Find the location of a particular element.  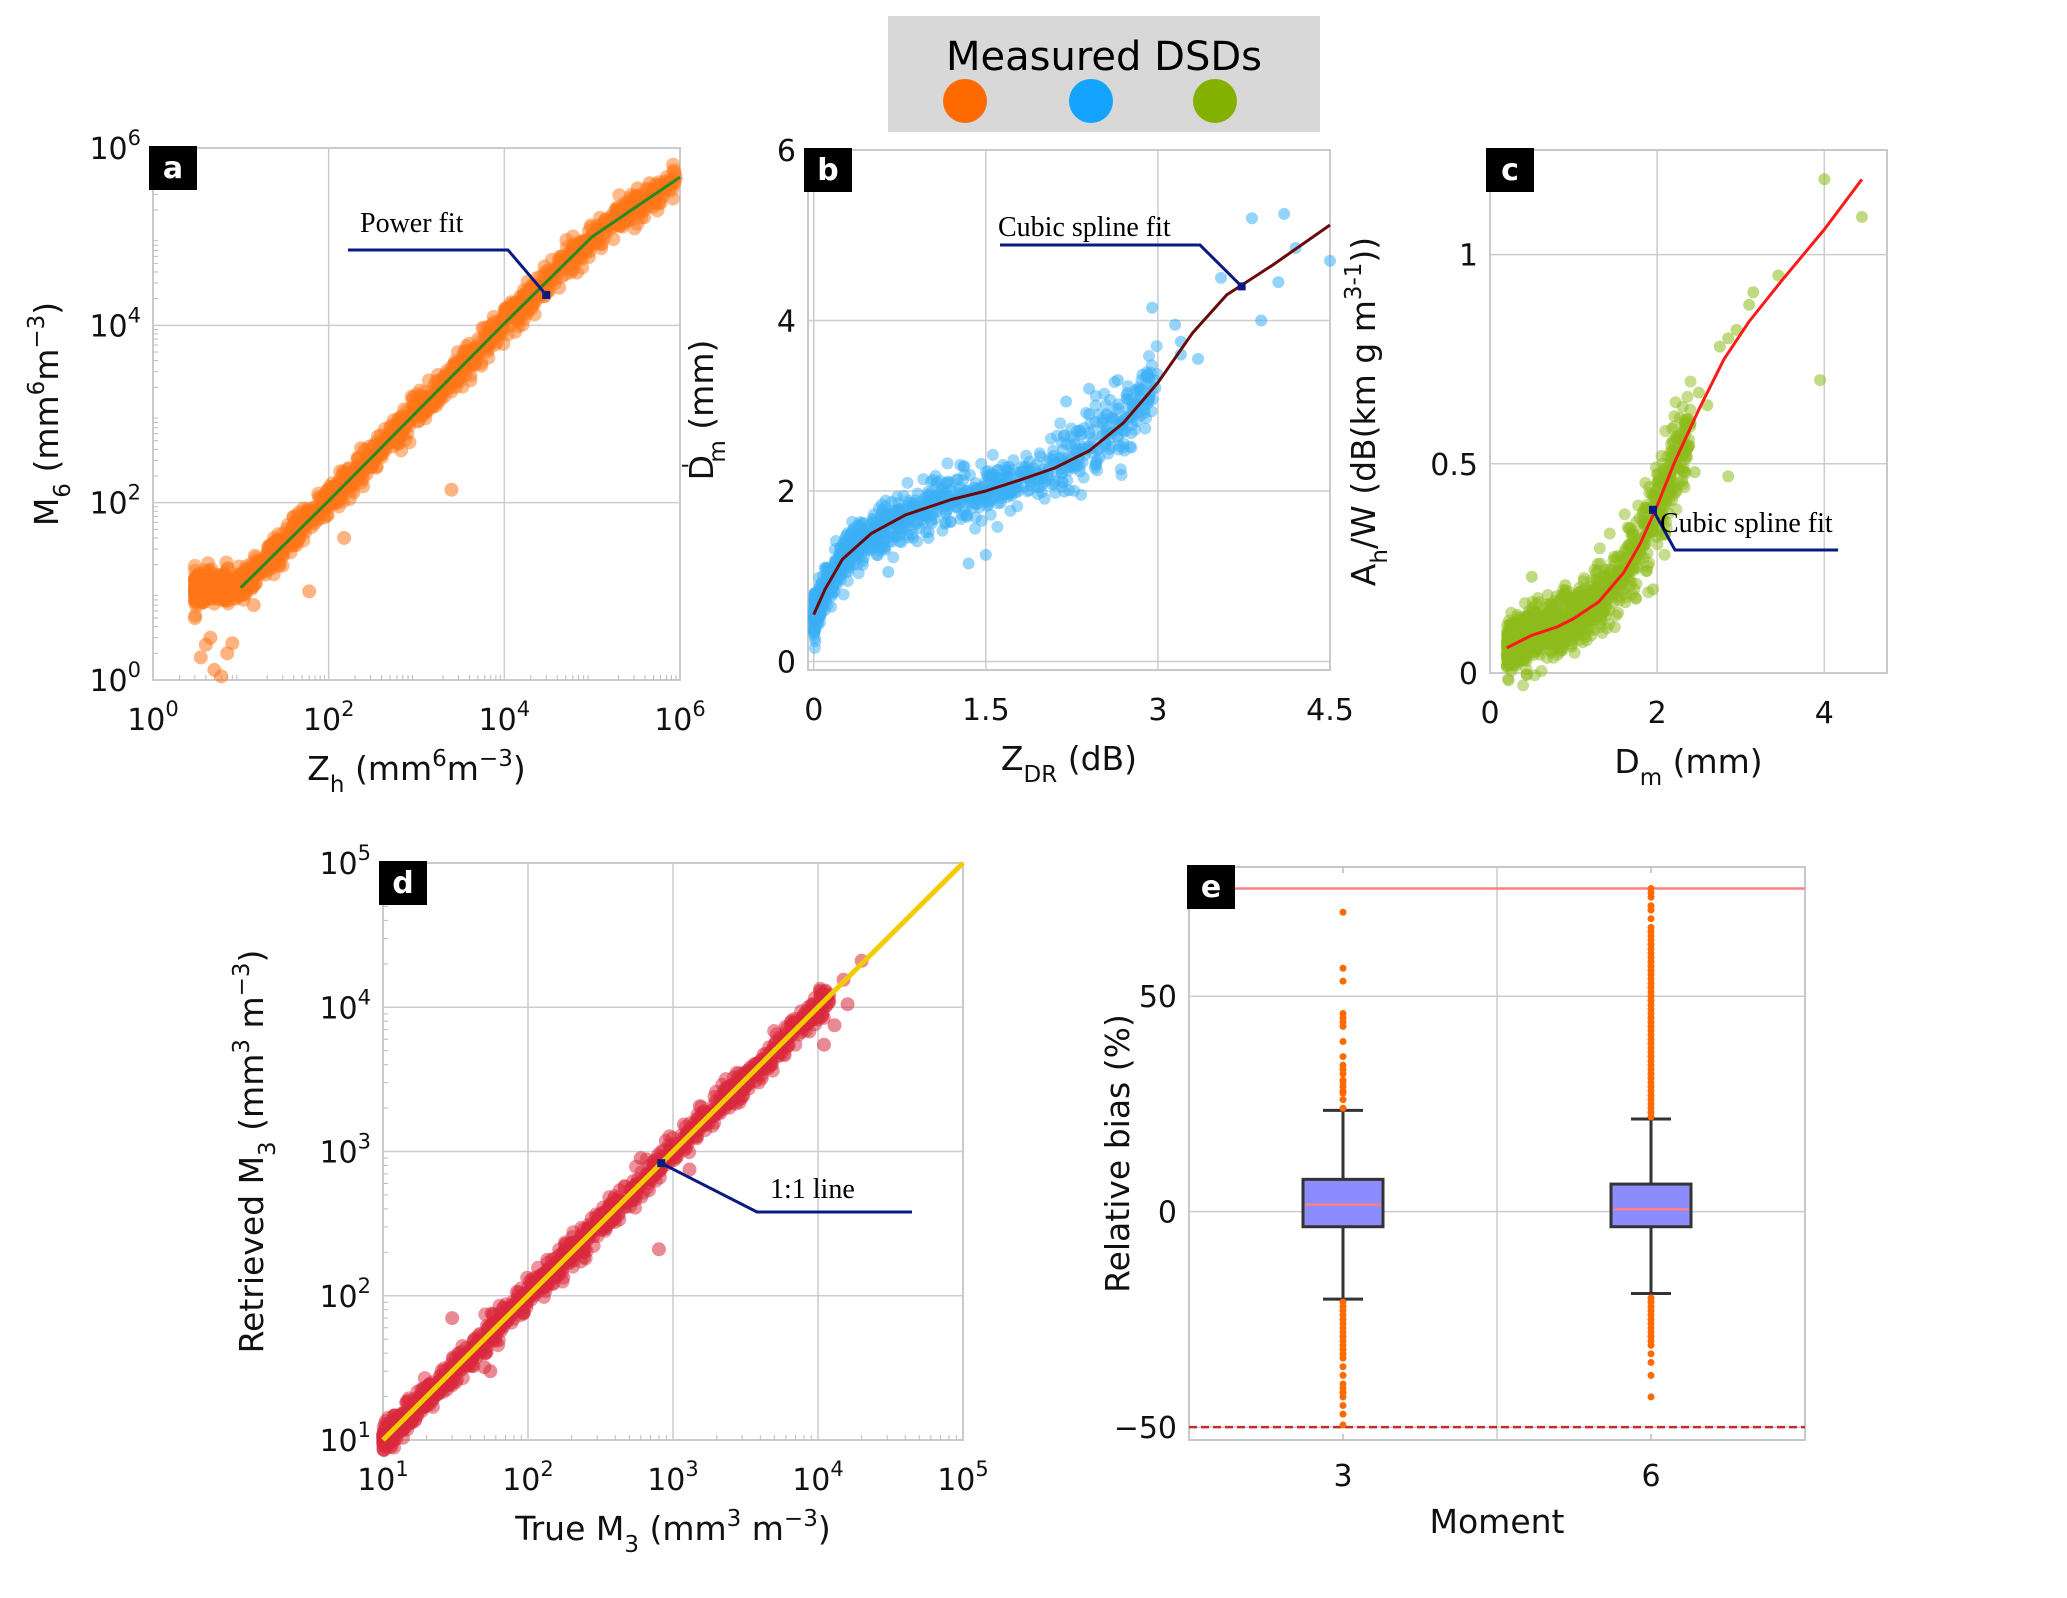

axis-label-sub: 6 is located at coordinates (63, 490).